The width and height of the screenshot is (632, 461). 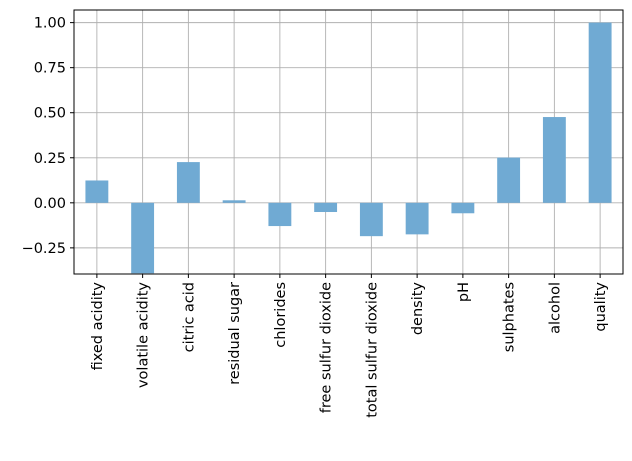 What do you see at coordinates (144, 335) in the screenshot?
I see `x-tick-label: volatile acidity` at bounding box center [144, 335].